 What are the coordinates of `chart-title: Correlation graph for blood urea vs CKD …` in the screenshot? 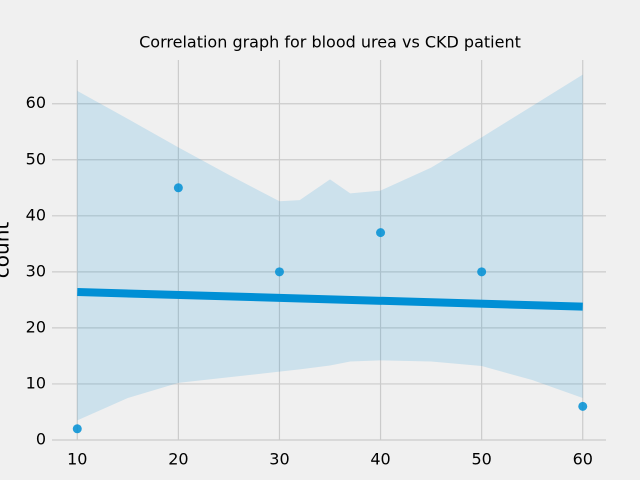 It's located at (330, 42).